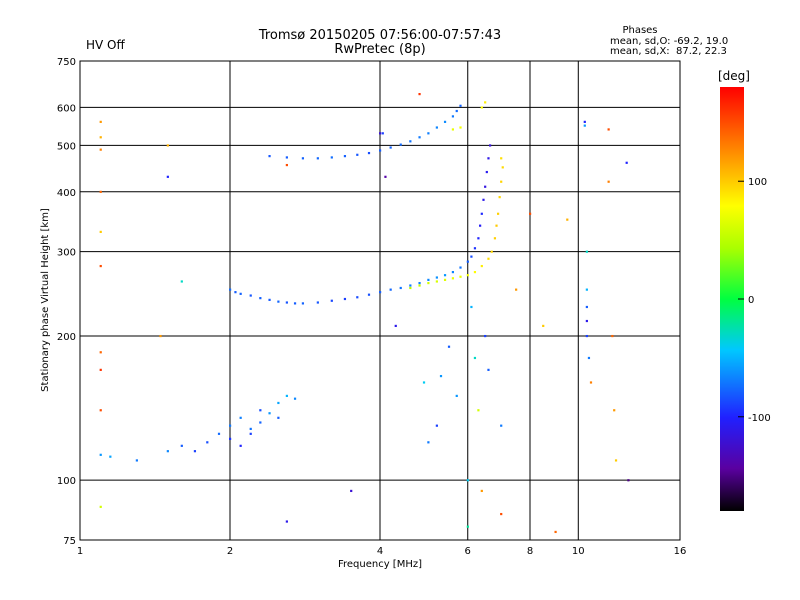  What do you see at coordinates (669, 41) in the screenshot?
I see `stats-o: mean, sd,O: -69.2, 19.0` at bounding box center [669, 41].